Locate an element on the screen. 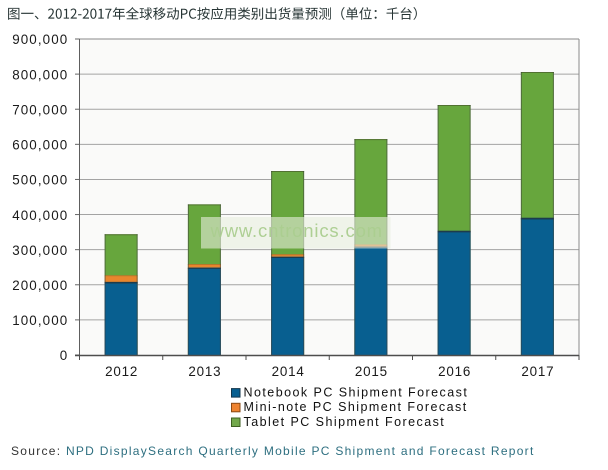 Image resolution: width=608 pixels, height=470 pixels. svg-text: 900,000 is located at coordinates (40, 39).